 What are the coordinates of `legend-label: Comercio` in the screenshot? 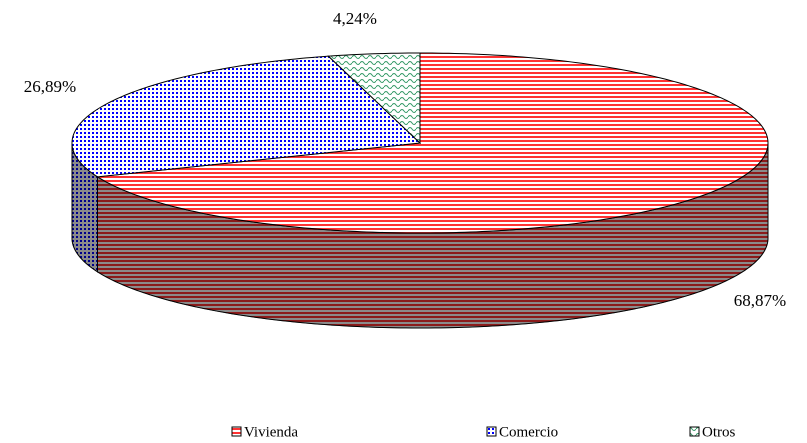 It's located at (528, 432).